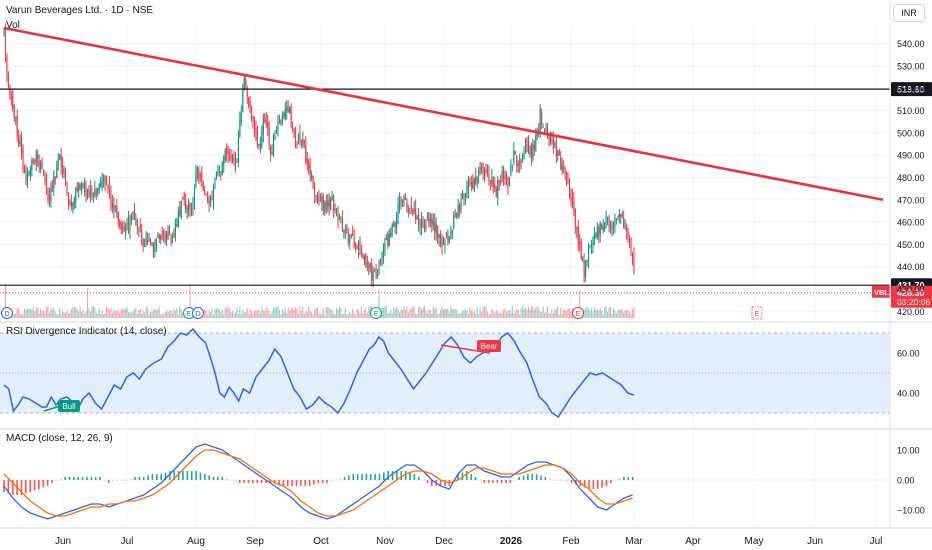 The width and height of the screenshot is (932, 550). Describe the element at coordinates (881, 292) in the screenshot. I see `ticker-label: VBL` at that location.